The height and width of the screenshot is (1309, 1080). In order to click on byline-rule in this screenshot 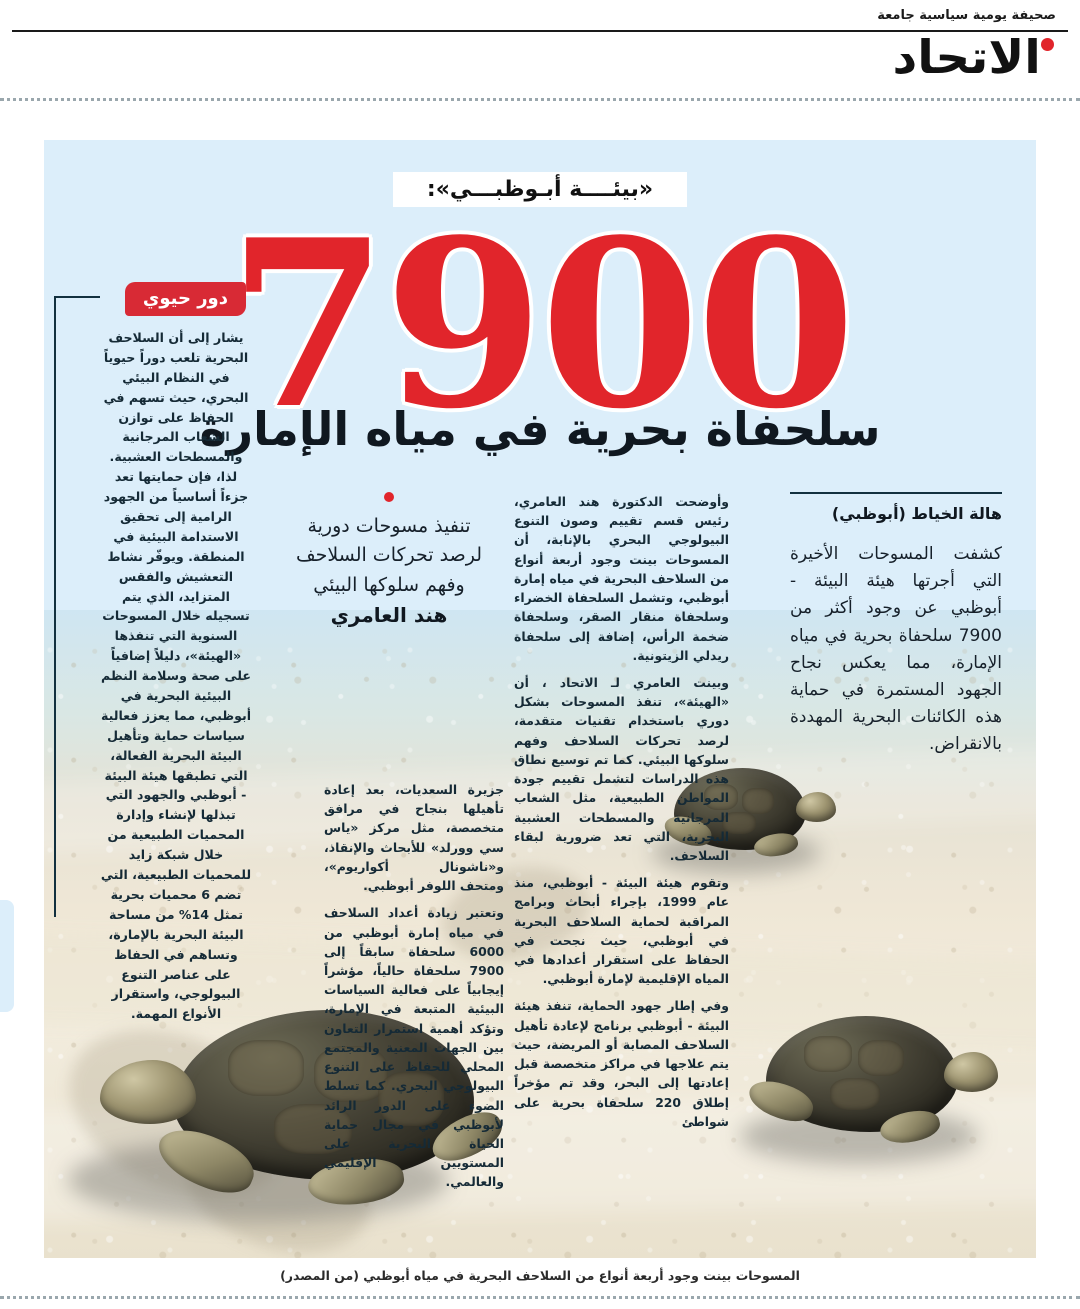, I will do `click(896, 493)`.